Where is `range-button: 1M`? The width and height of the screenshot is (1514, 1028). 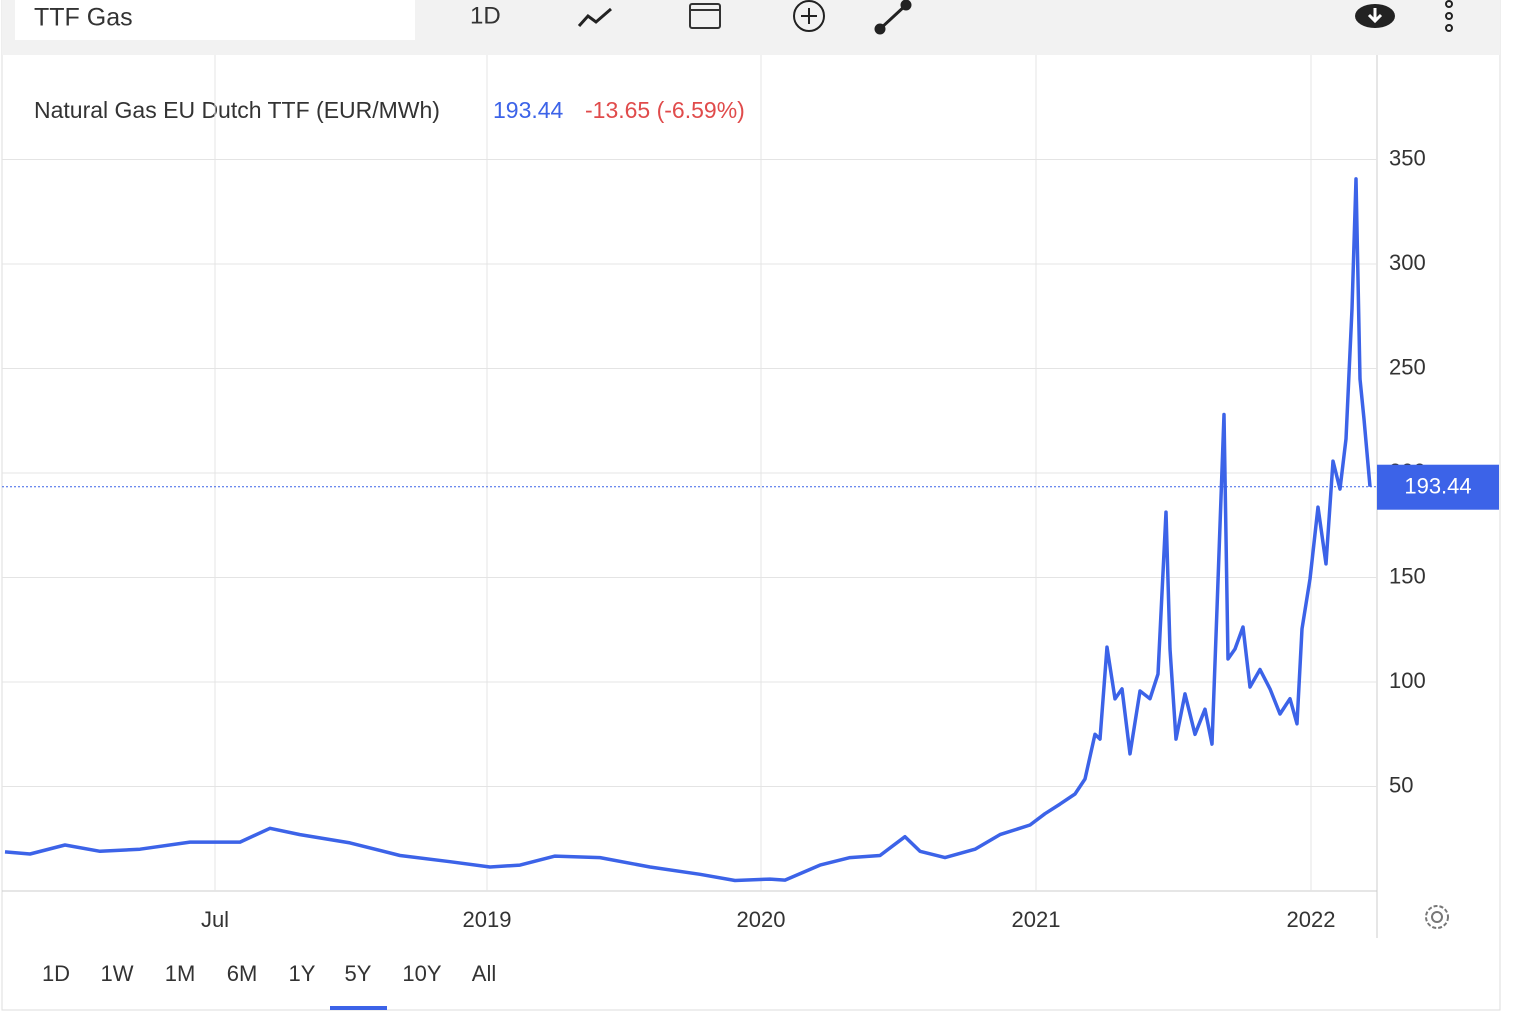 range-button: 1M is located at coordinates (180, 973).